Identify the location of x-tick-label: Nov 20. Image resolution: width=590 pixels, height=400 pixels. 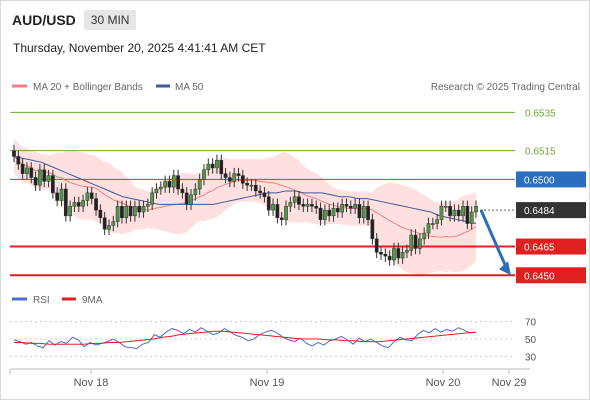
(443, 383).